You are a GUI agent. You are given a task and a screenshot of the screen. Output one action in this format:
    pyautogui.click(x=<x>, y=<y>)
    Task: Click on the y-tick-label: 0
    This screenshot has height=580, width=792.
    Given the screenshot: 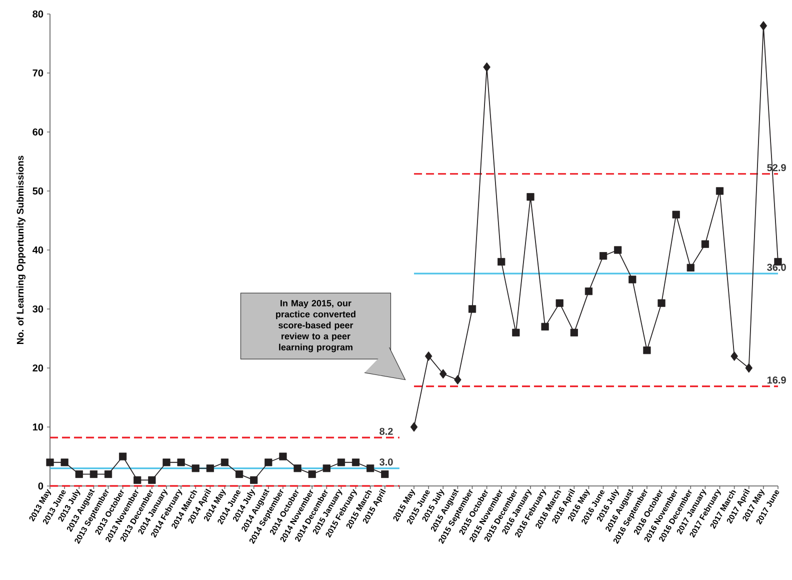 What is the action you would take?
    pyautogui.click(x=41, y=486)
    